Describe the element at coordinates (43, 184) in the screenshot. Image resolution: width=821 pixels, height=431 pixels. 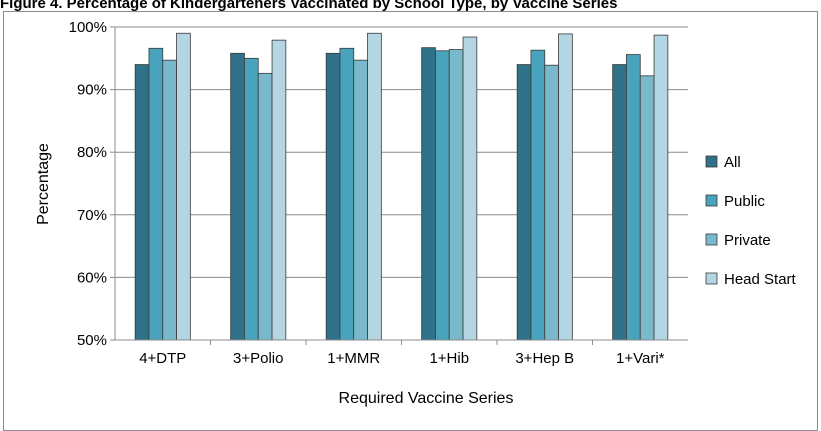
I see `y-axis-title: Percentage` at that location.